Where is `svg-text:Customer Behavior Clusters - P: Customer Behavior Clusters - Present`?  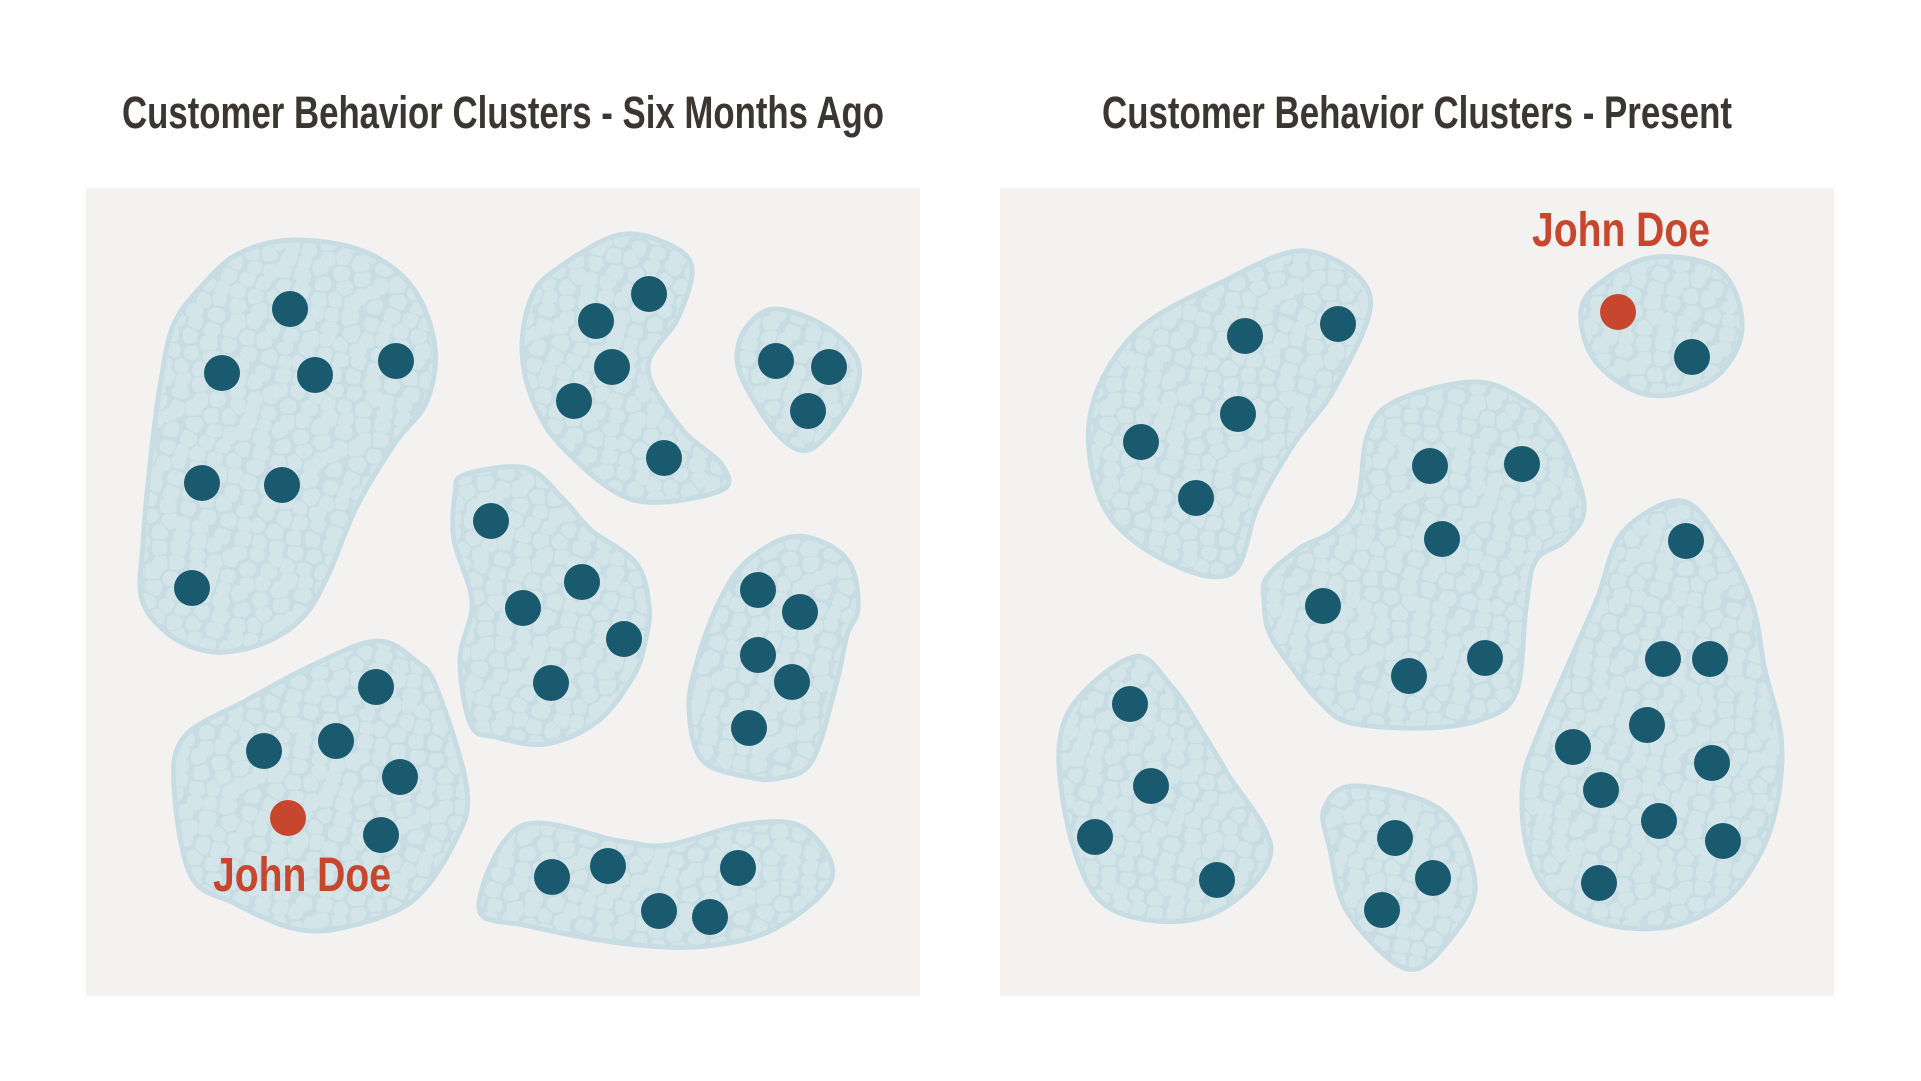 svg-text:Customer Behavior Clusters - P: Customer Behavior Clusters - Present is located at coordinates (1417, 112).